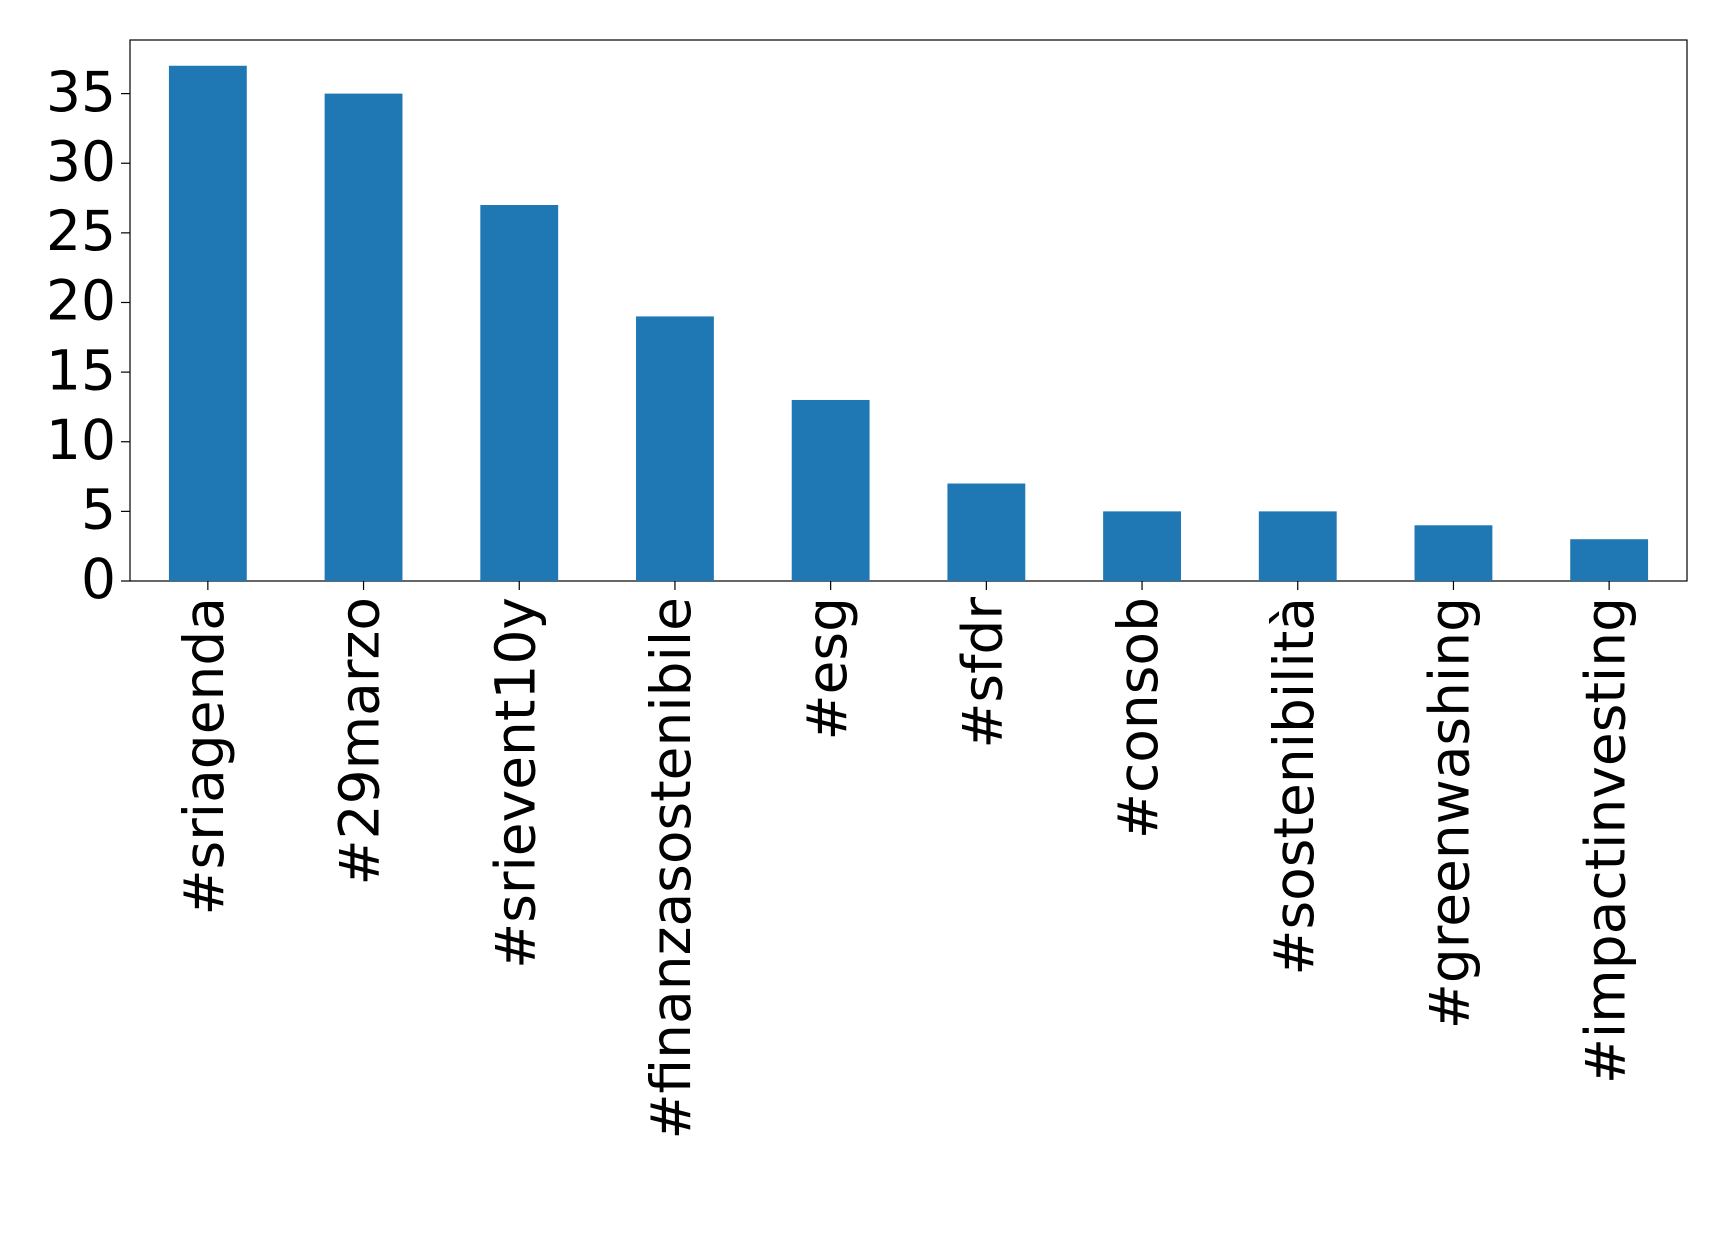 The image size is (1719, 1244). Describe the element at coordinates (1294, 786) in the screenshot. I see `x-tick-label: #sostenibilità` at that location.